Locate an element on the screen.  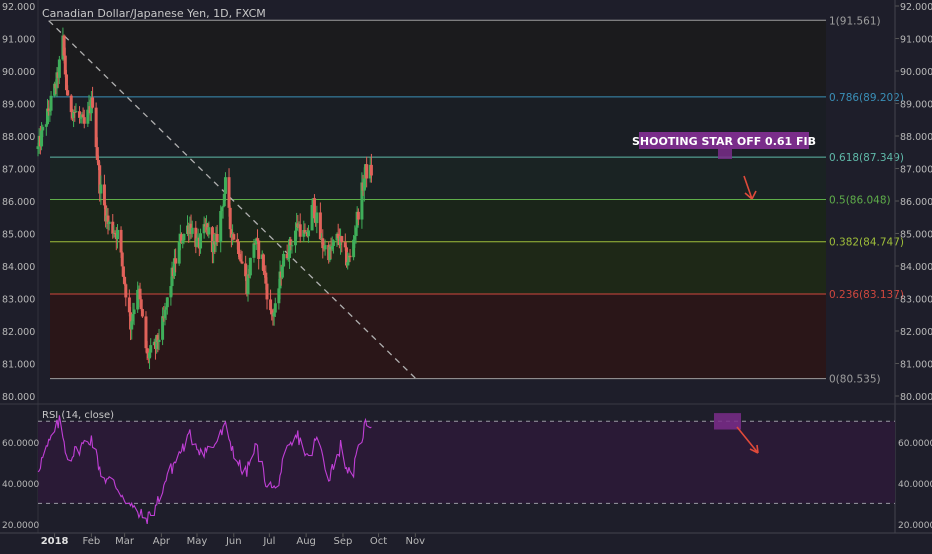
price-tick-label-right: 85.000 is located at coordinates (916, 235).